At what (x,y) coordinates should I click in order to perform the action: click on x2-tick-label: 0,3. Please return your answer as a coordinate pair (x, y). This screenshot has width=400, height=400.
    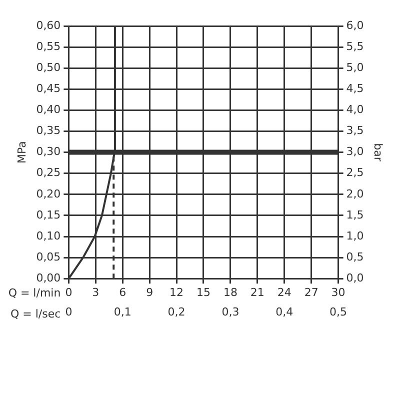
    Looking at the image, I should click on (231, 311).